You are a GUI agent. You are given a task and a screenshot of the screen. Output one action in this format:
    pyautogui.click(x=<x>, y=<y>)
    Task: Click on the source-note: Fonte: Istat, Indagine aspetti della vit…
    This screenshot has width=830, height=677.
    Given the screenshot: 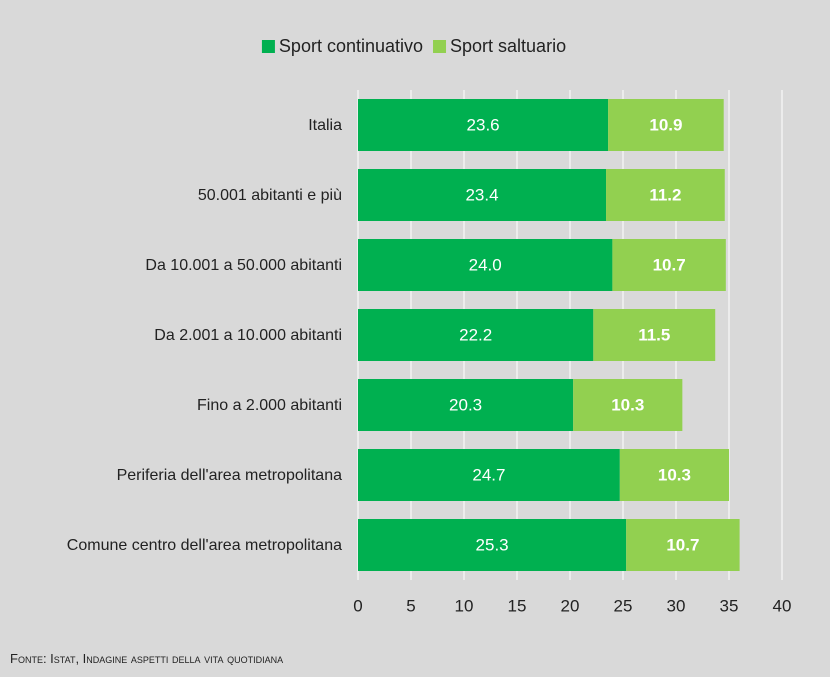 What is the action you would take?
    pyautogui.click(x=147, y=658)
    